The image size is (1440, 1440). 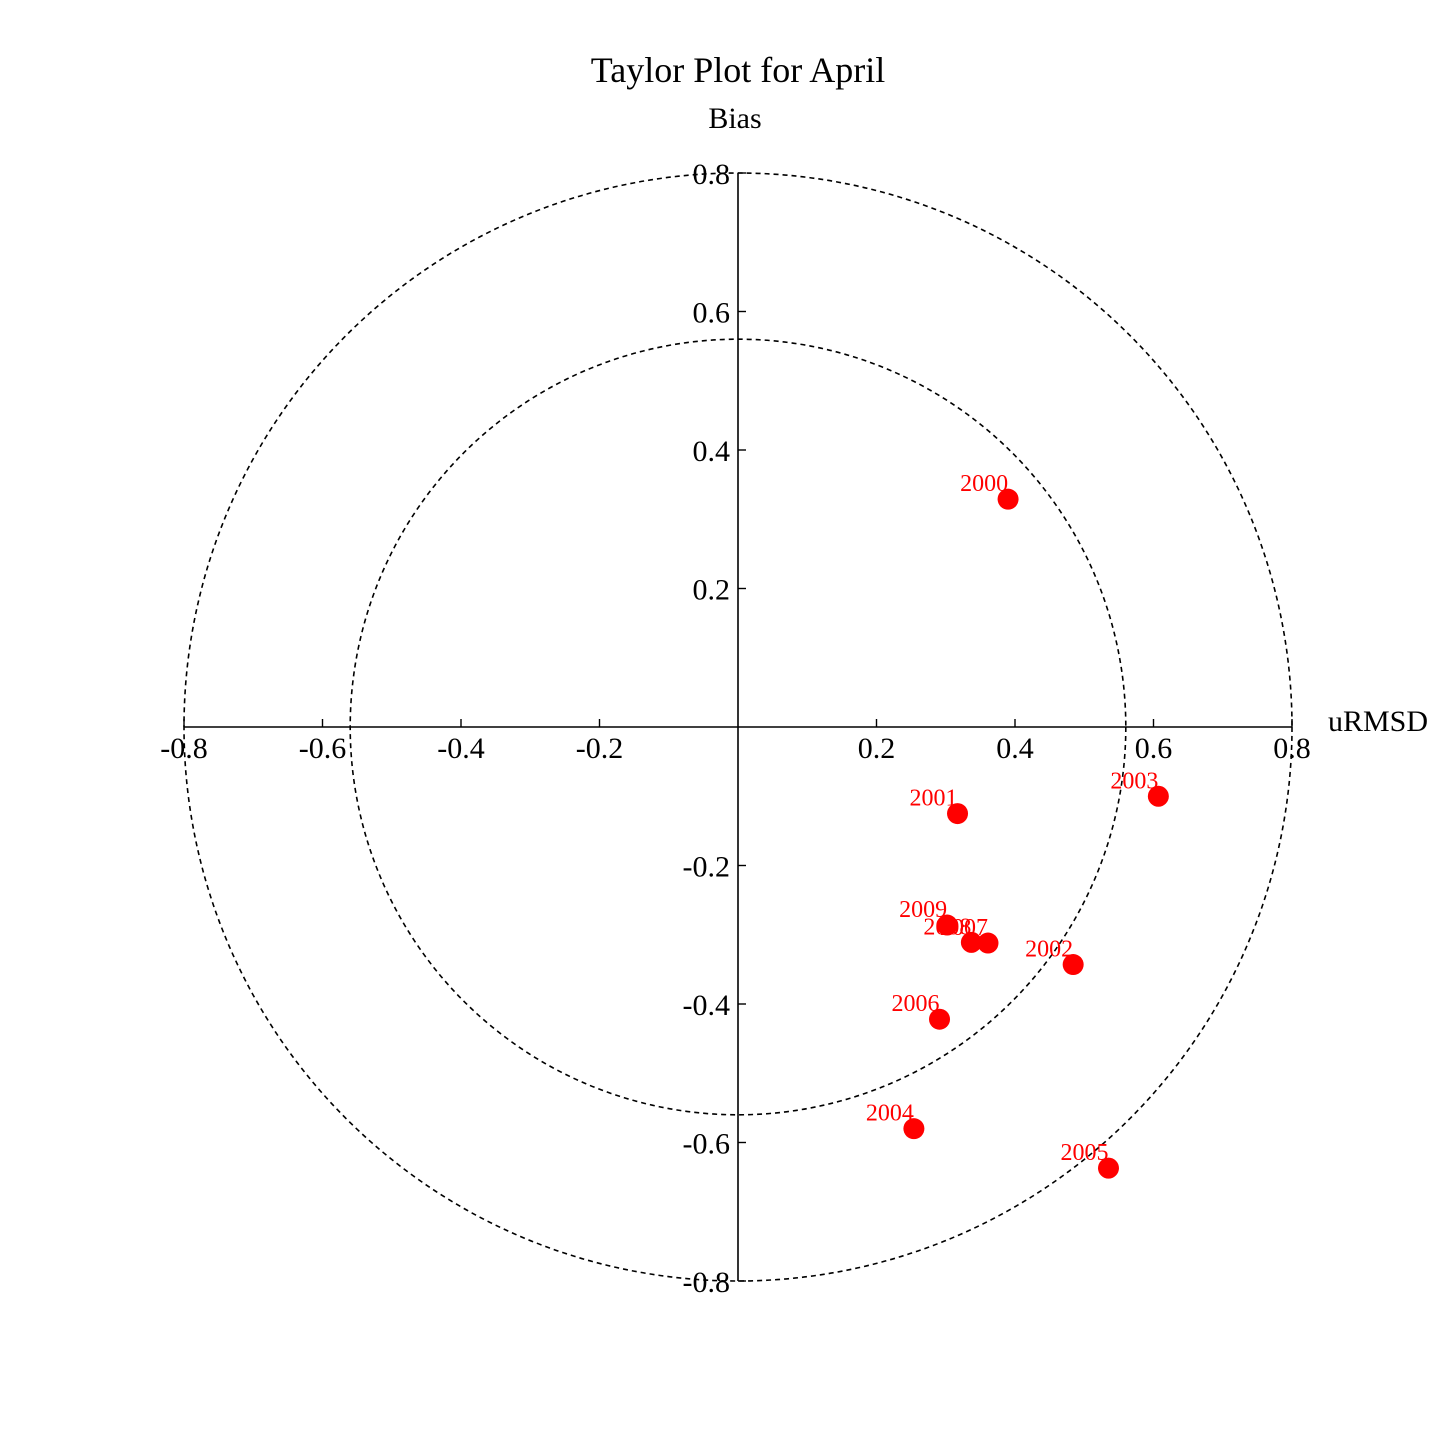 I want to click on data-point-label: 2006, so click(x=916, y=1004).